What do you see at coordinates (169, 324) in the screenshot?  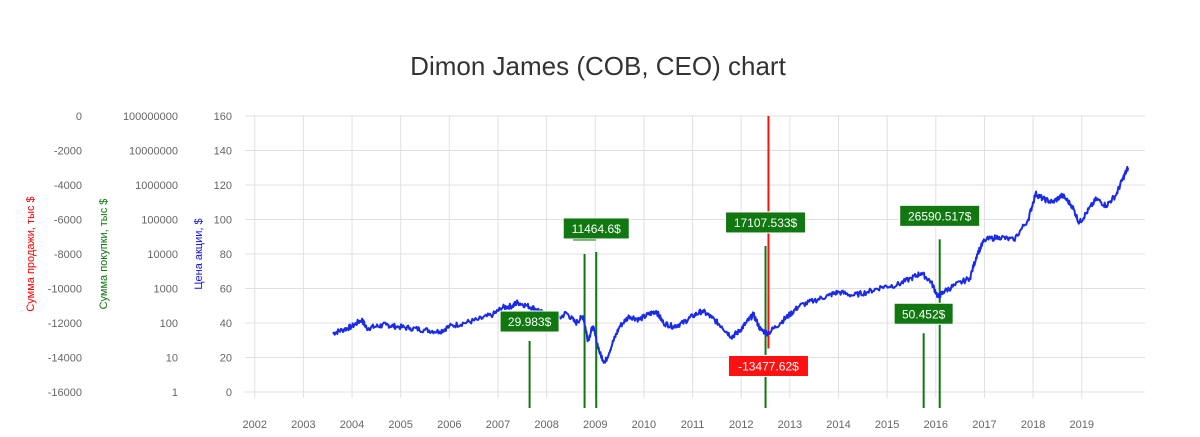 I see `purchase-tick-label: 100` at bounding box center [169, 324].